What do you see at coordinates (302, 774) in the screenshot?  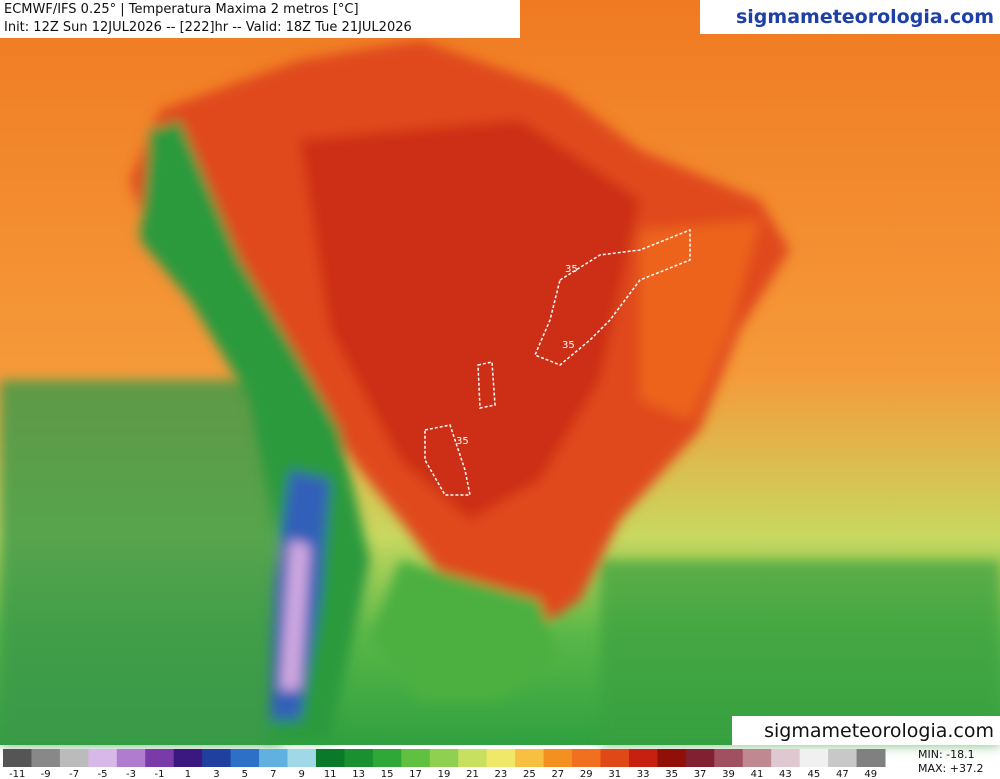 I see `colorbar-tick-label: 9` at bounding box center [302, 774].